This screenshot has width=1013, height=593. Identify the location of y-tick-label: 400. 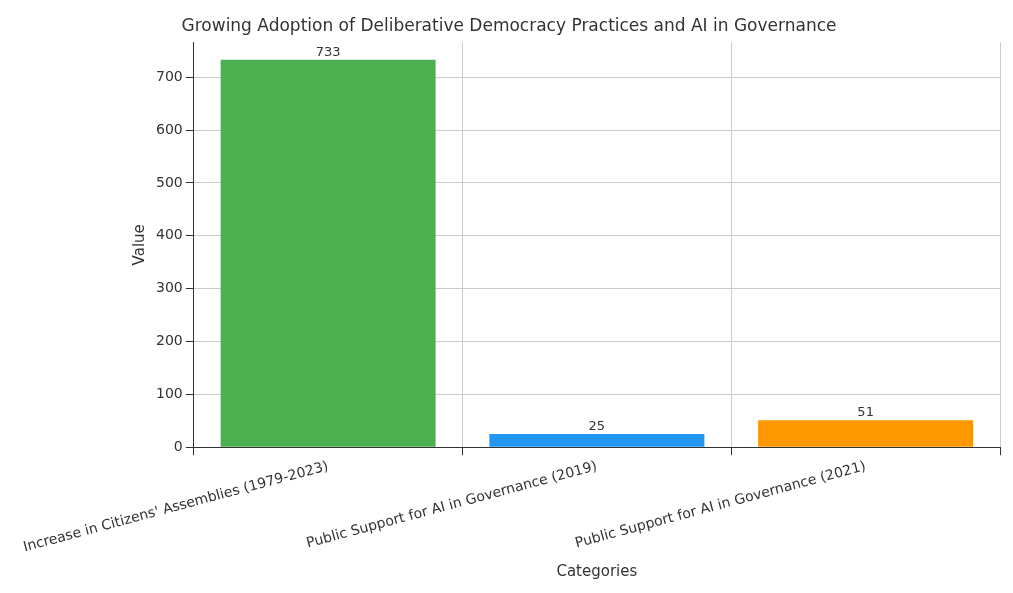
(169, 234).